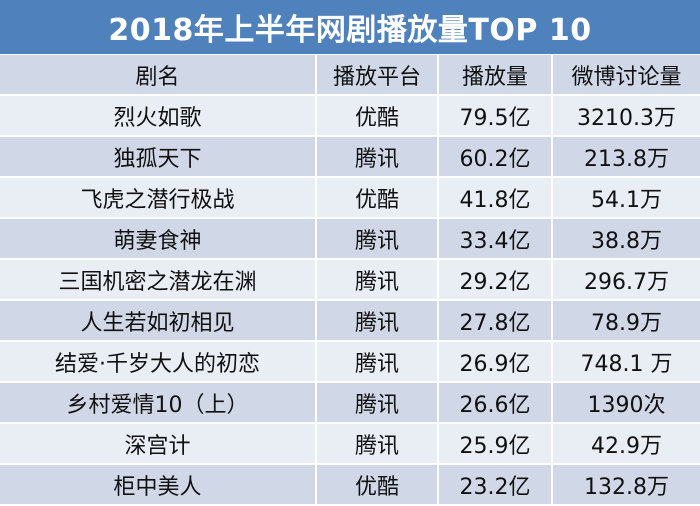 The image size is (700, 506). What do you see at coordinates (626, 116) in the screenshot?
I see `cell-weibo: 3210.3万` at bounding box center [626, 116].